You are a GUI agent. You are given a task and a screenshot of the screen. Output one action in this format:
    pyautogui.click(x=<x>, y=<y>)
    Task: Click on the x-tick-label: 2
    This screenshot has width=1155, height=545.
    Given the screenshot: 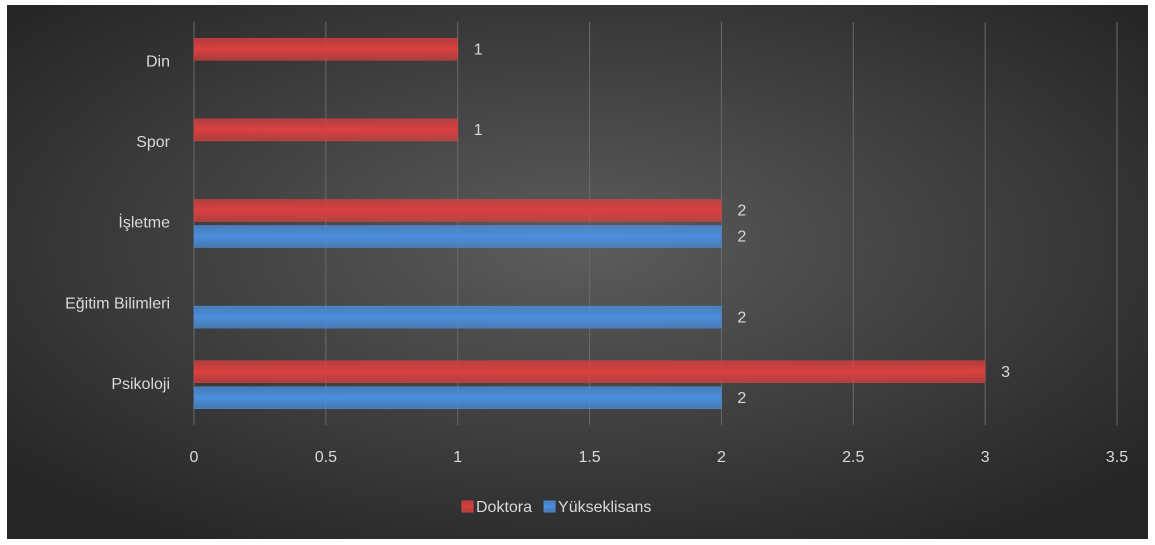 What is the action you would take?
    pyautogui.click(x=721, y=457)
    